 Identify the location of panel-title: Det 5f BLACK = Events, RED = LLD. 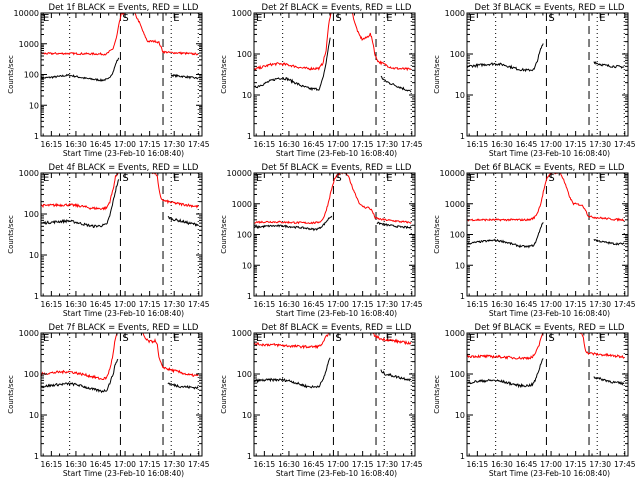
(337, 168).